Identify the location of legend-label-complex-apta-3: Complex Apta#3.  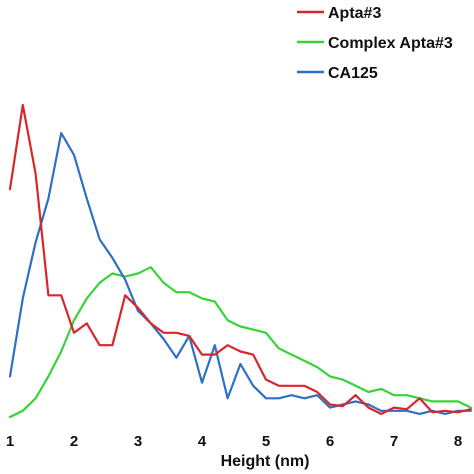
(390, 43).